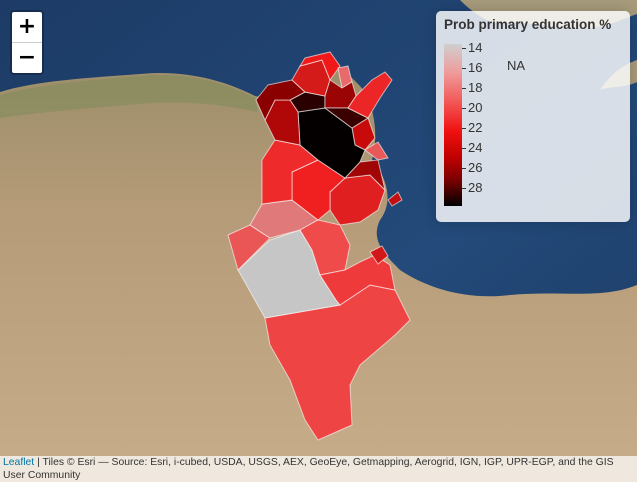 Image resolution: width=637 pixels, height=482 pixels. Describe the element at coordinates (19, 462) in the screenshot. I see `leaflet-link: Leaflet` at that location.